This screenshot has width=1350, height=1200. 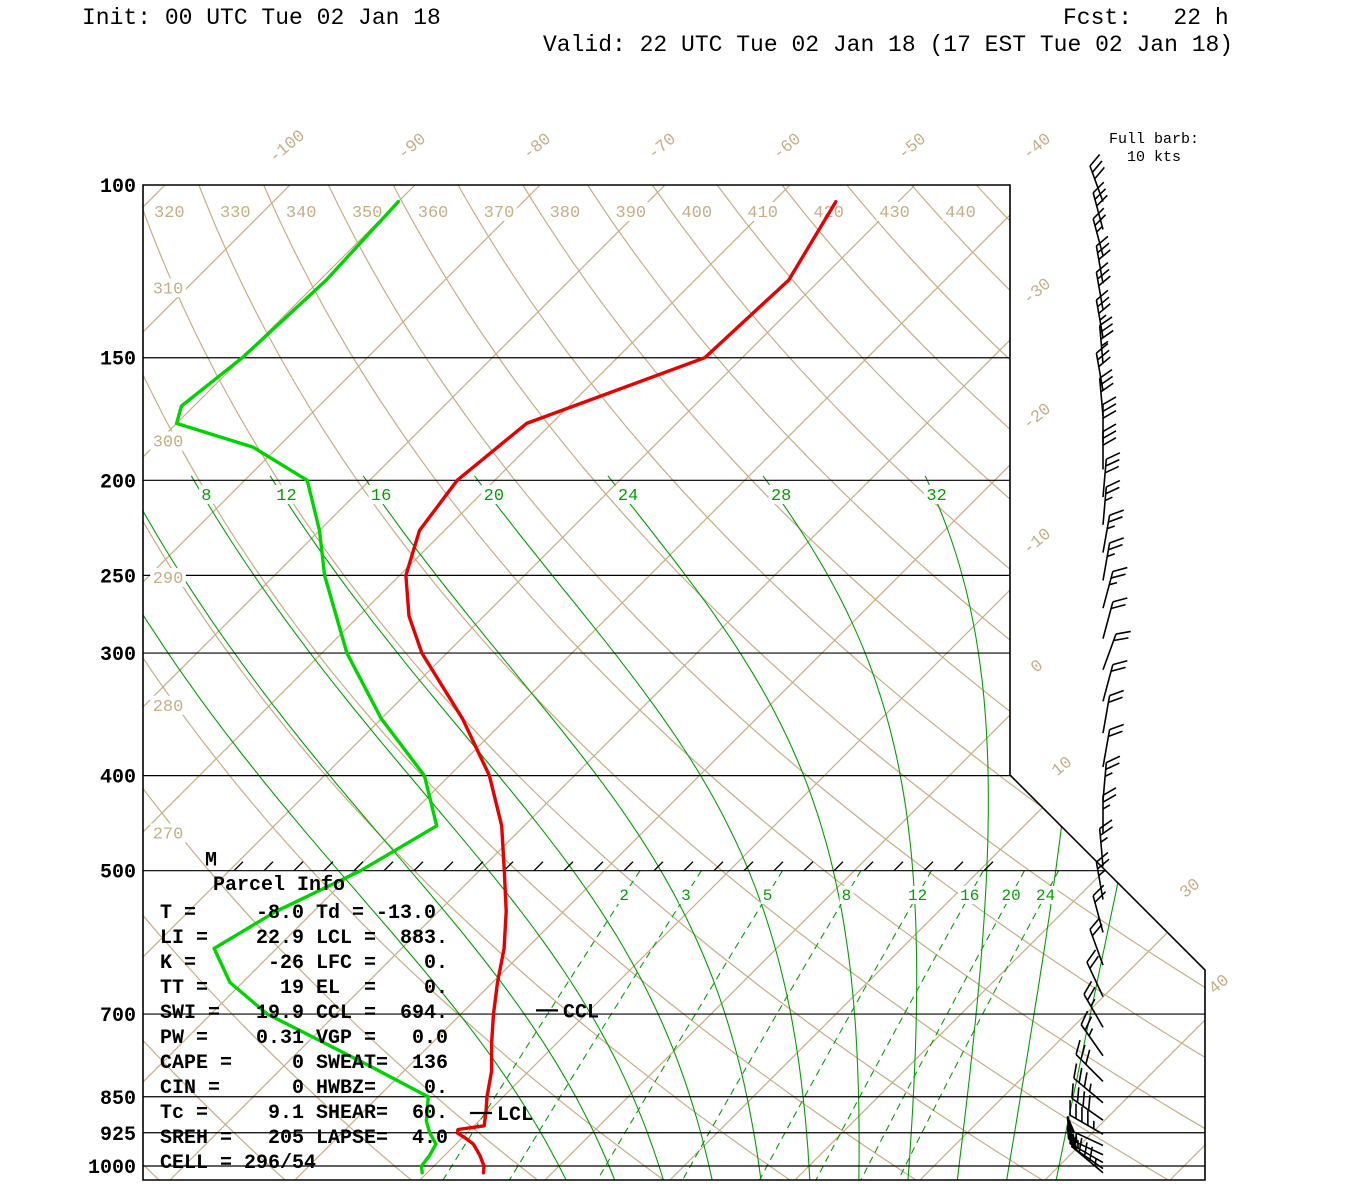 What do you see at coordinates (613, 866) in the screenshot?
I see `hatched-level-ticks` at bounding box center [613, 866].